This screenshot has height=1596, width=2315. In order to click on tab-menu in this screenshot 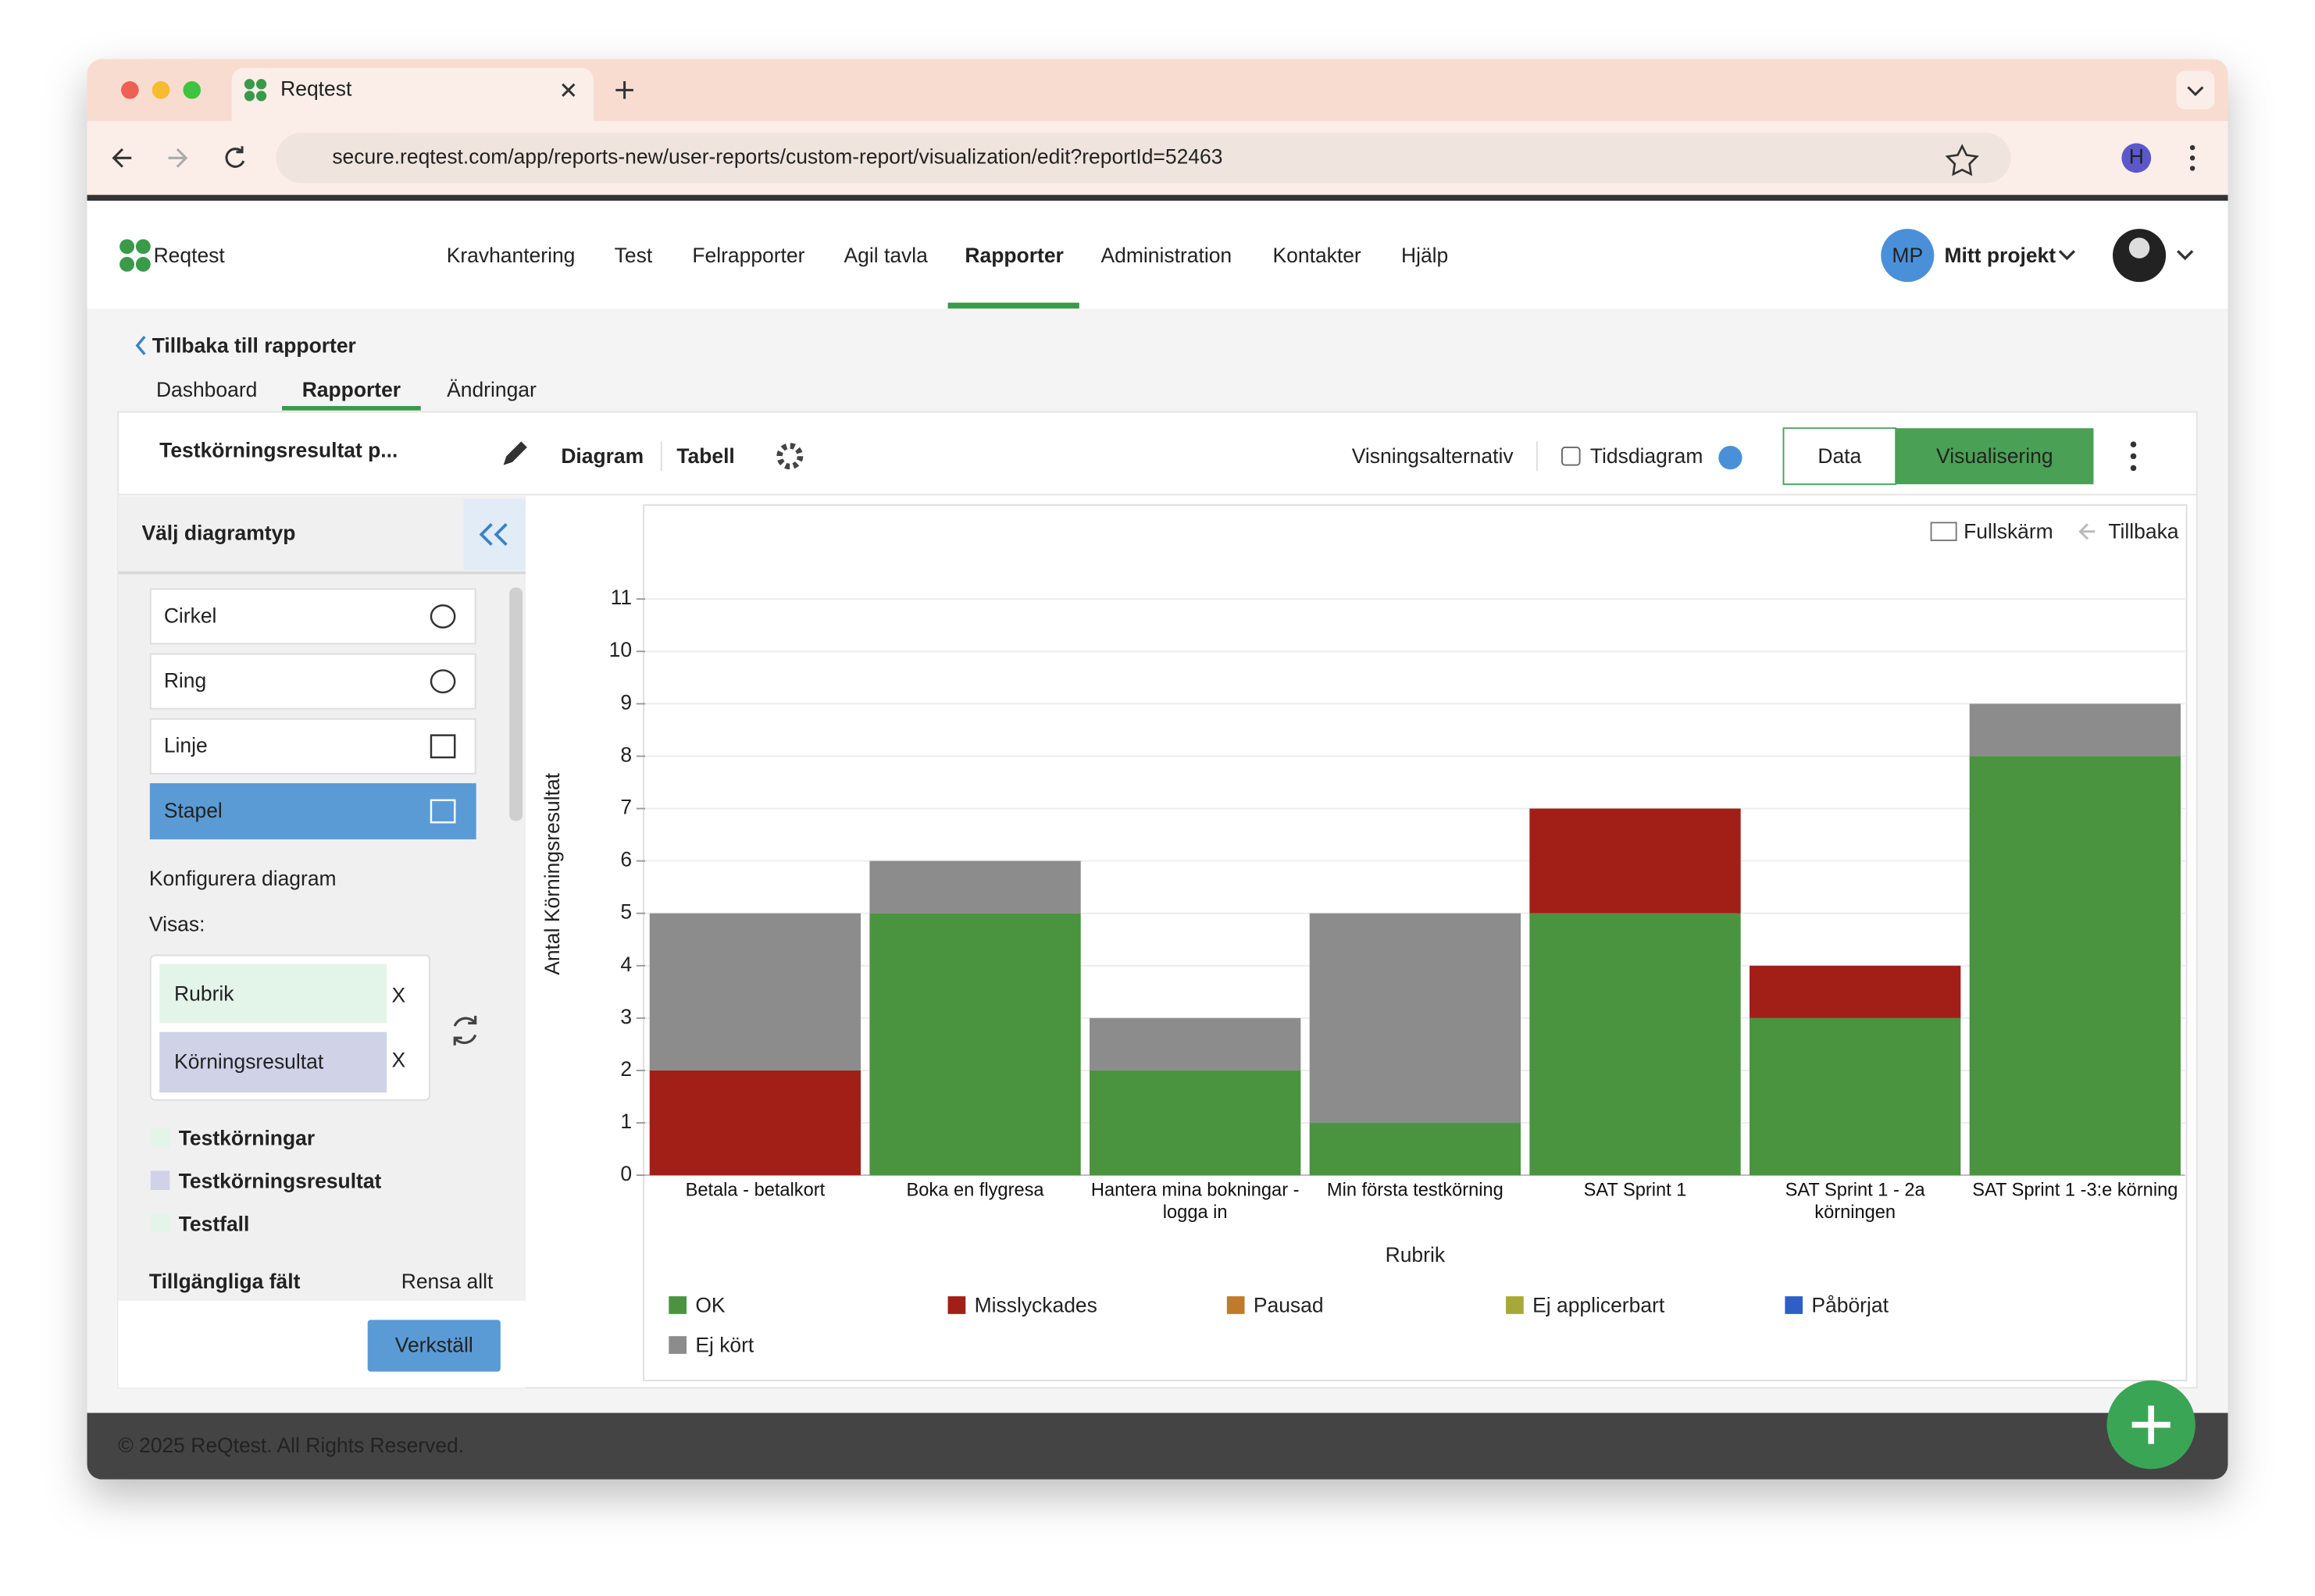, I will do `click(2195, 89)`.